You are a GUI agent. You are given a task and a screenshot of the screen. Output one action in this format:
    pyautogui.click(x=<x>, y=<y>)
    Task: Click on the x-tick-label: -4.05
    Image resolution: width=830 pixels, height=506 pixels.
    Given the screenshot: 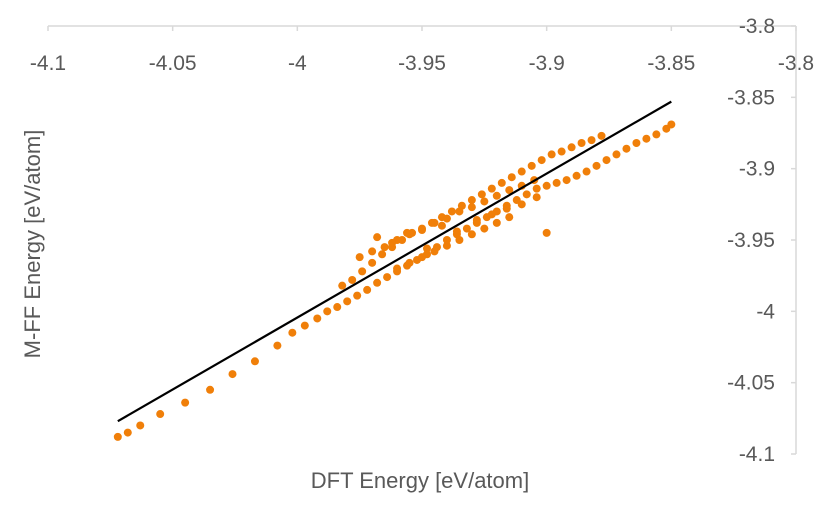 What is the action you would take?
    pyautogui.click(x=173, y=63)
    